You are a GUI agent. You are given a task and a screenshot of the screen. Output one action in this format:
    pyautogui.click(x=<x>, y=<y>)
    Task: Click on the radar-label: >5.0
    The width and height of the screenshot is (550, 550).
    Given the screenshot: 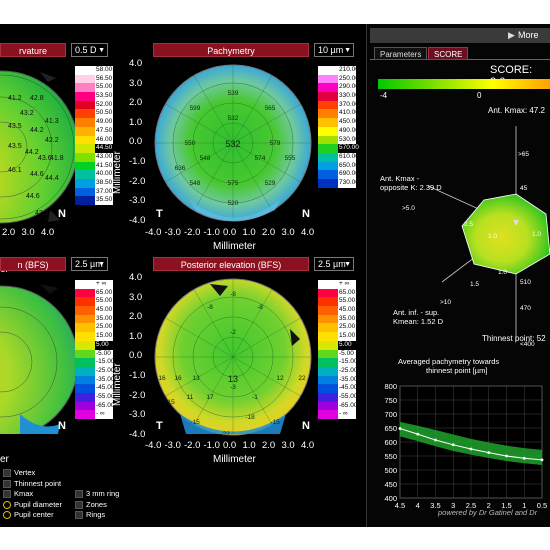 What is the action you would take?
    pyautogui.click(x=408, y=208)
    